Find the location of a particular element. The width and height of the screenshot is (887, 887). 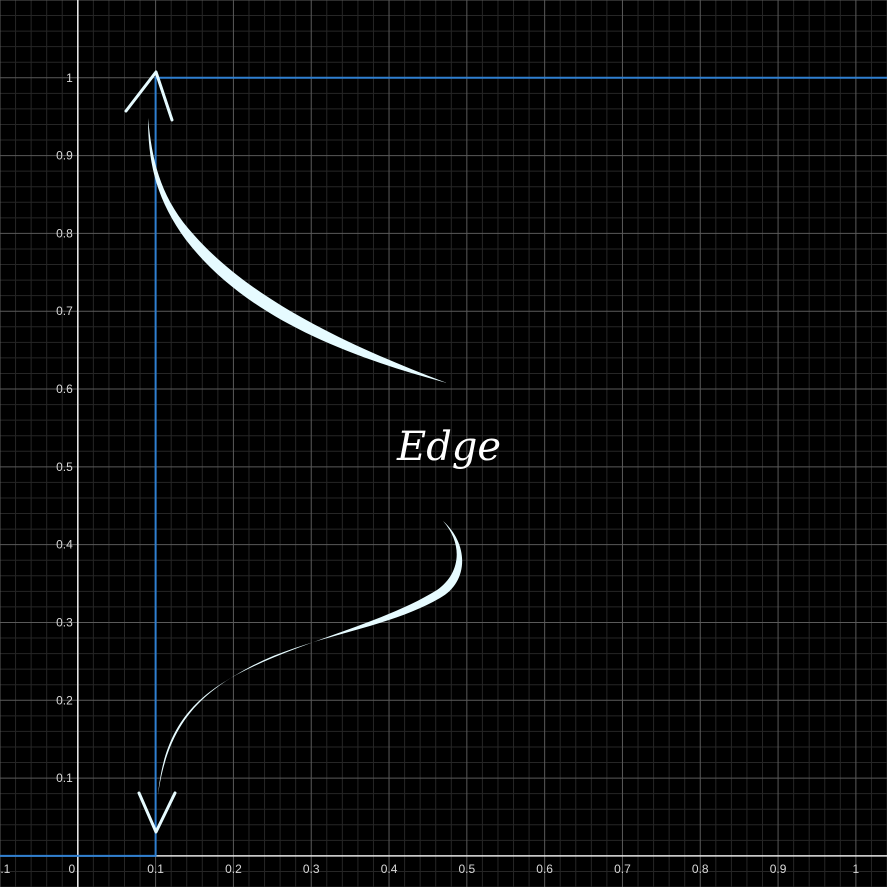

y-tick-label: 0.9 is located at coordinates (64, 156).